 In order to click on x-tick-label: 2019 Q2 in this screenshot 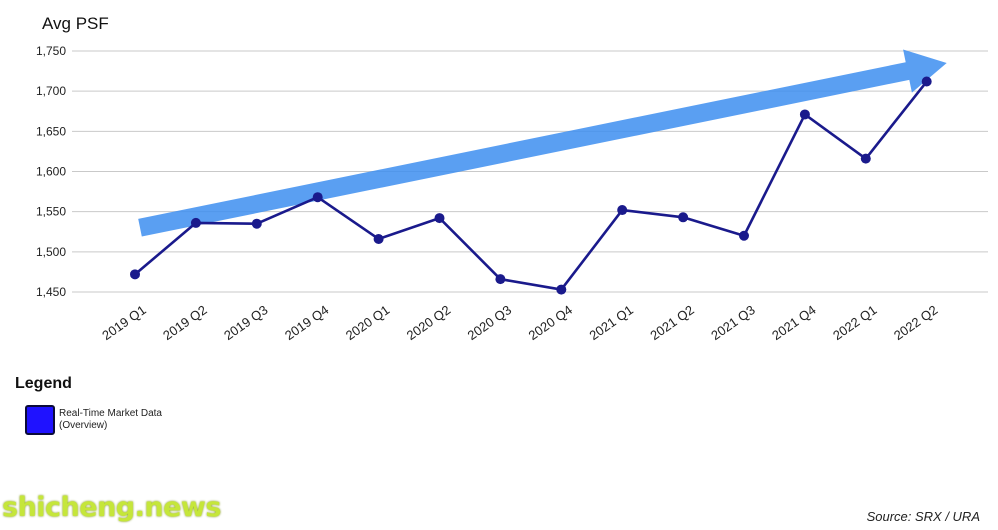, I will do `click(184, 322)`.